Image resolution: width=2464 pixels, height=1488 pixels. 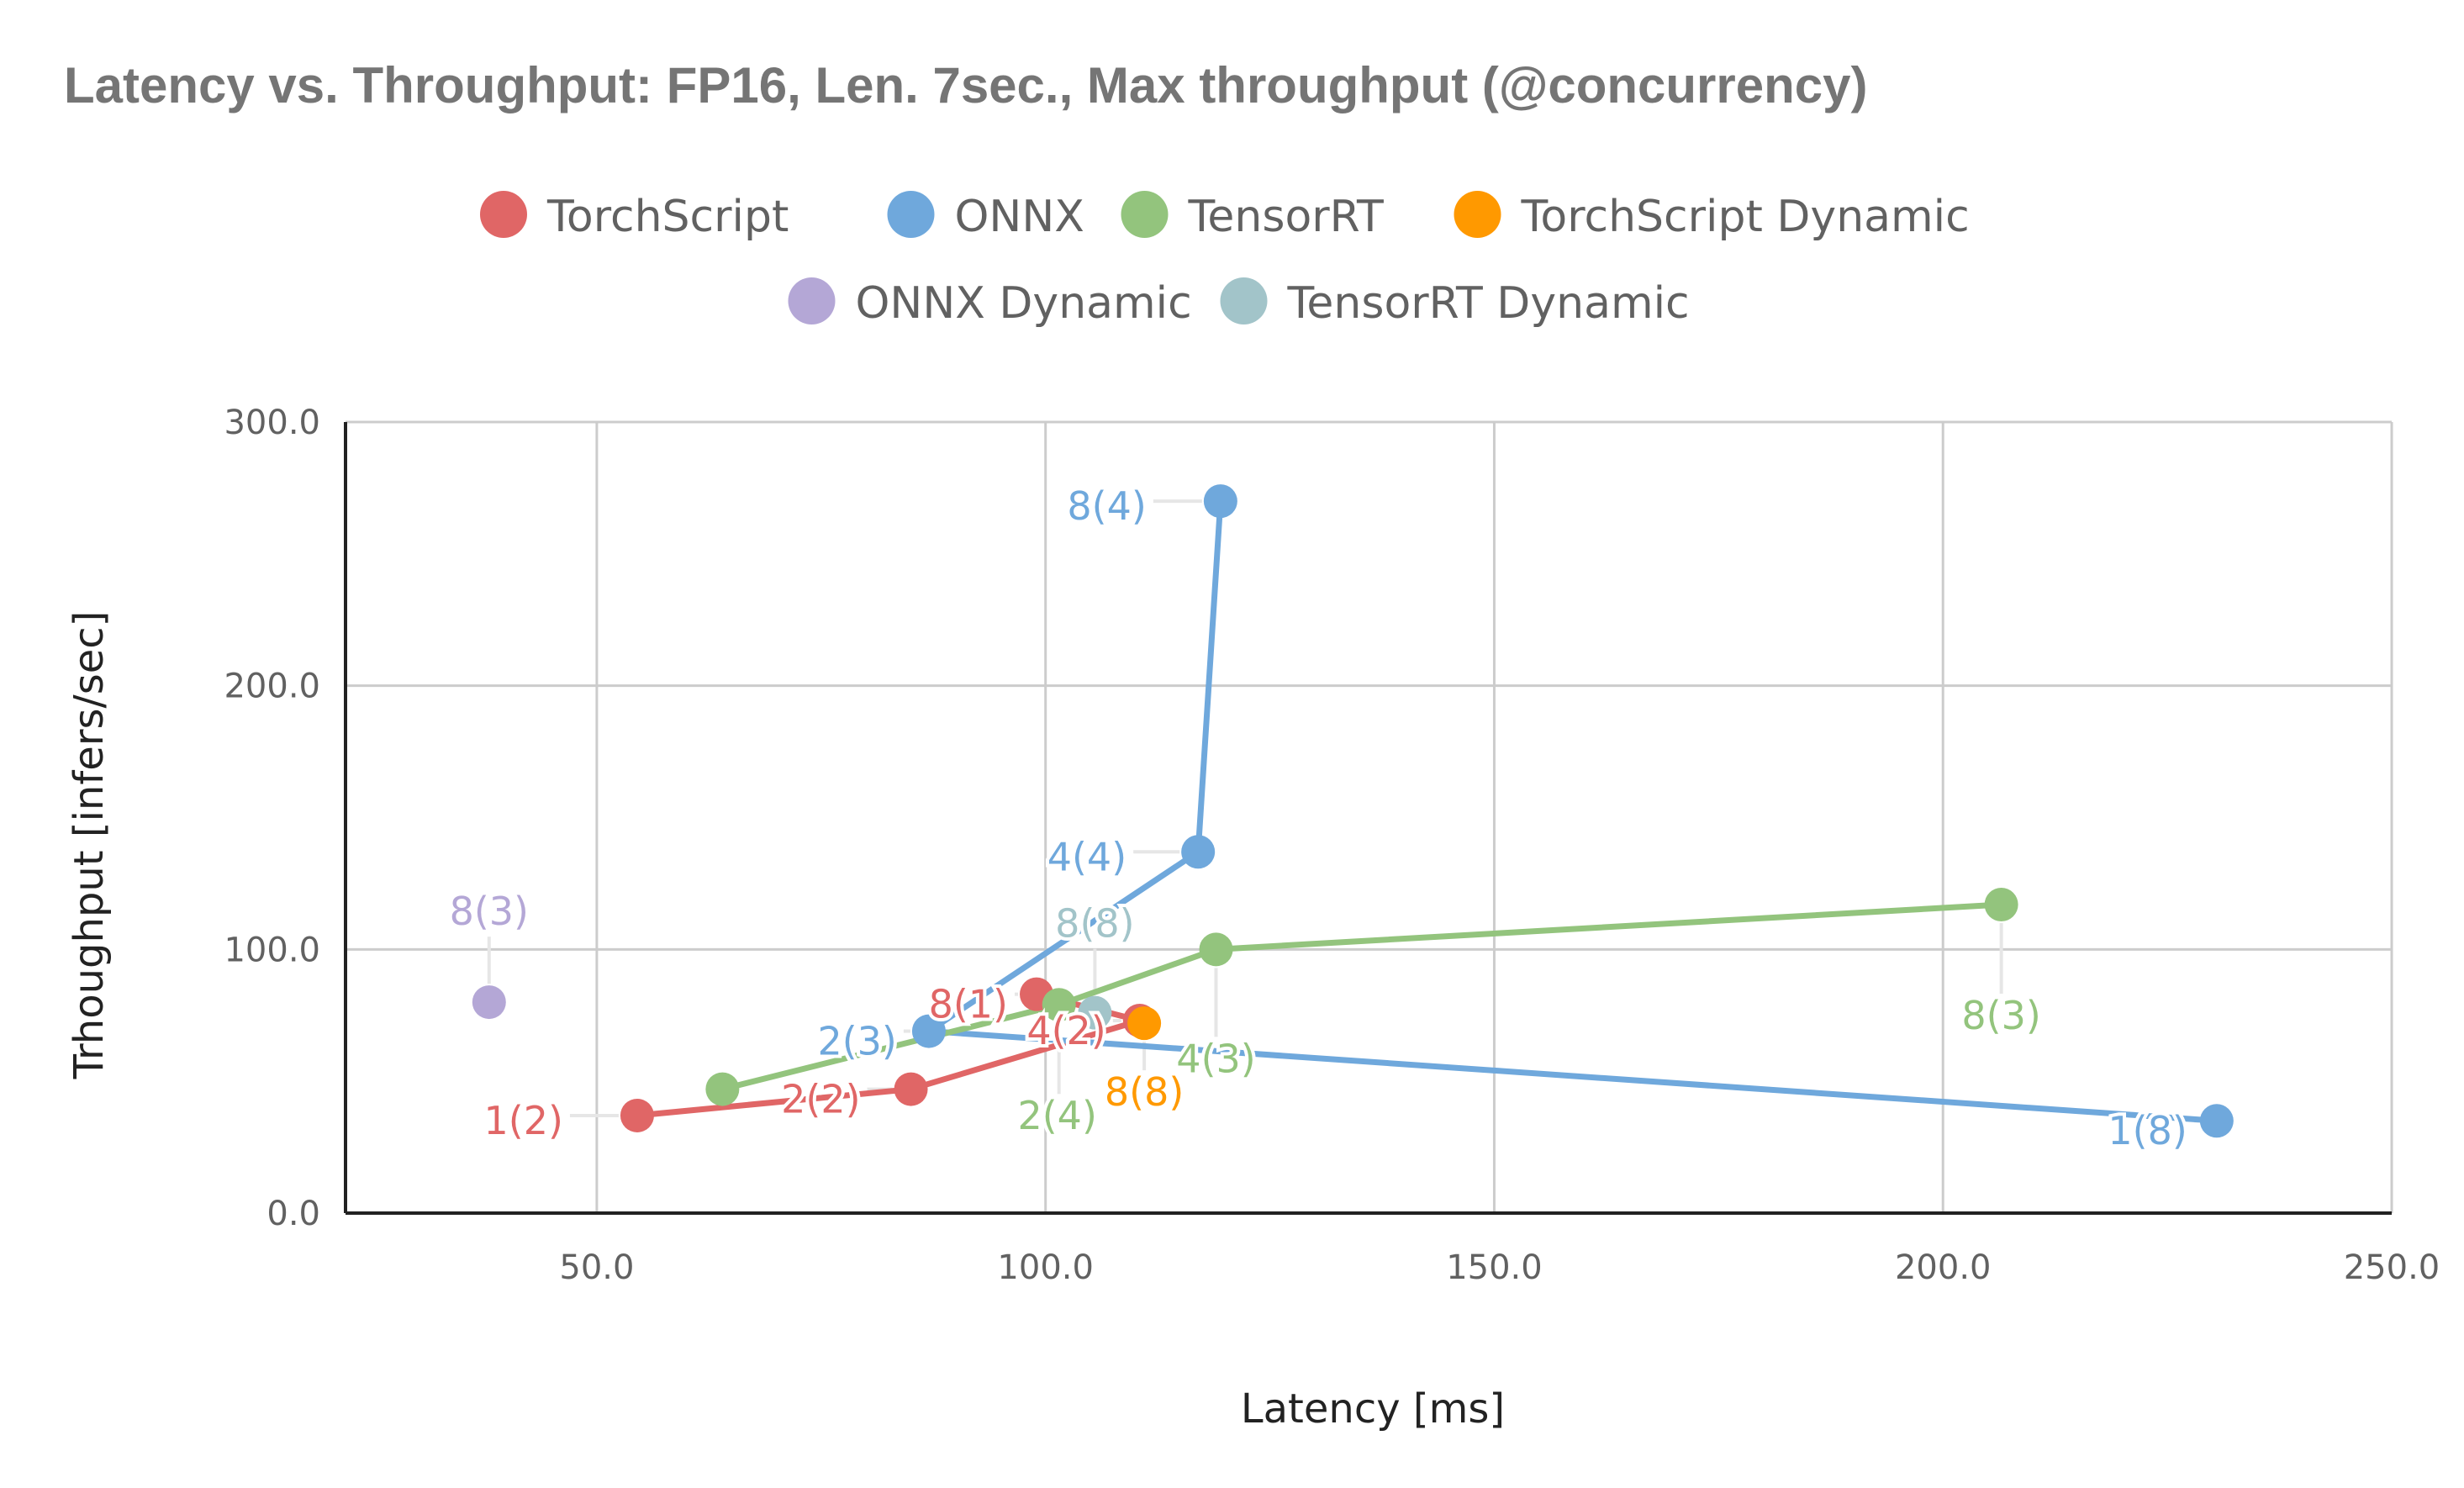 What do you see at coordinates (1019, 217) in the screenshot?
I see `legend-label-1: ONNX` at bounding box center [1019, 217].